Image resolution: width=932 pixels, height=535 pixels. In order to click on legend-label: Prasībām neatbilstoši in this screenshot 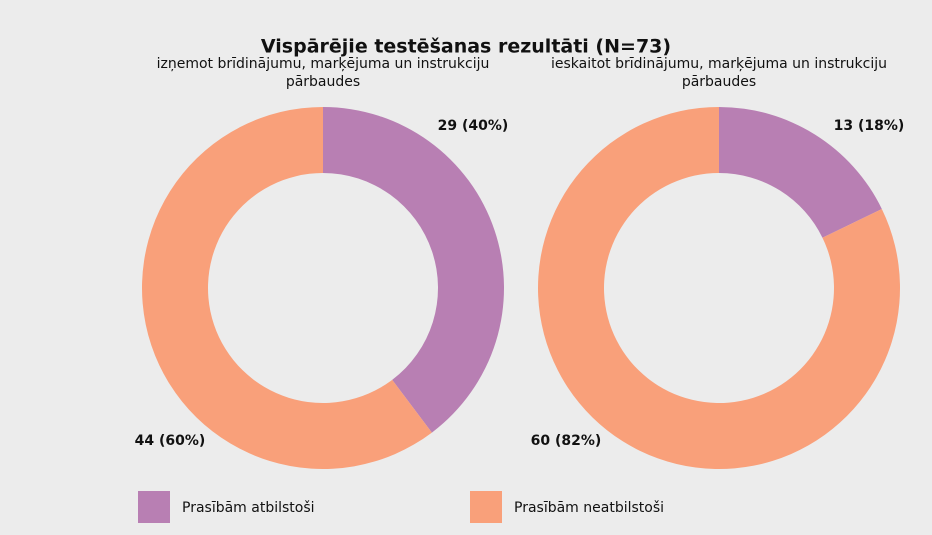, I will do `click(589, 508)`.